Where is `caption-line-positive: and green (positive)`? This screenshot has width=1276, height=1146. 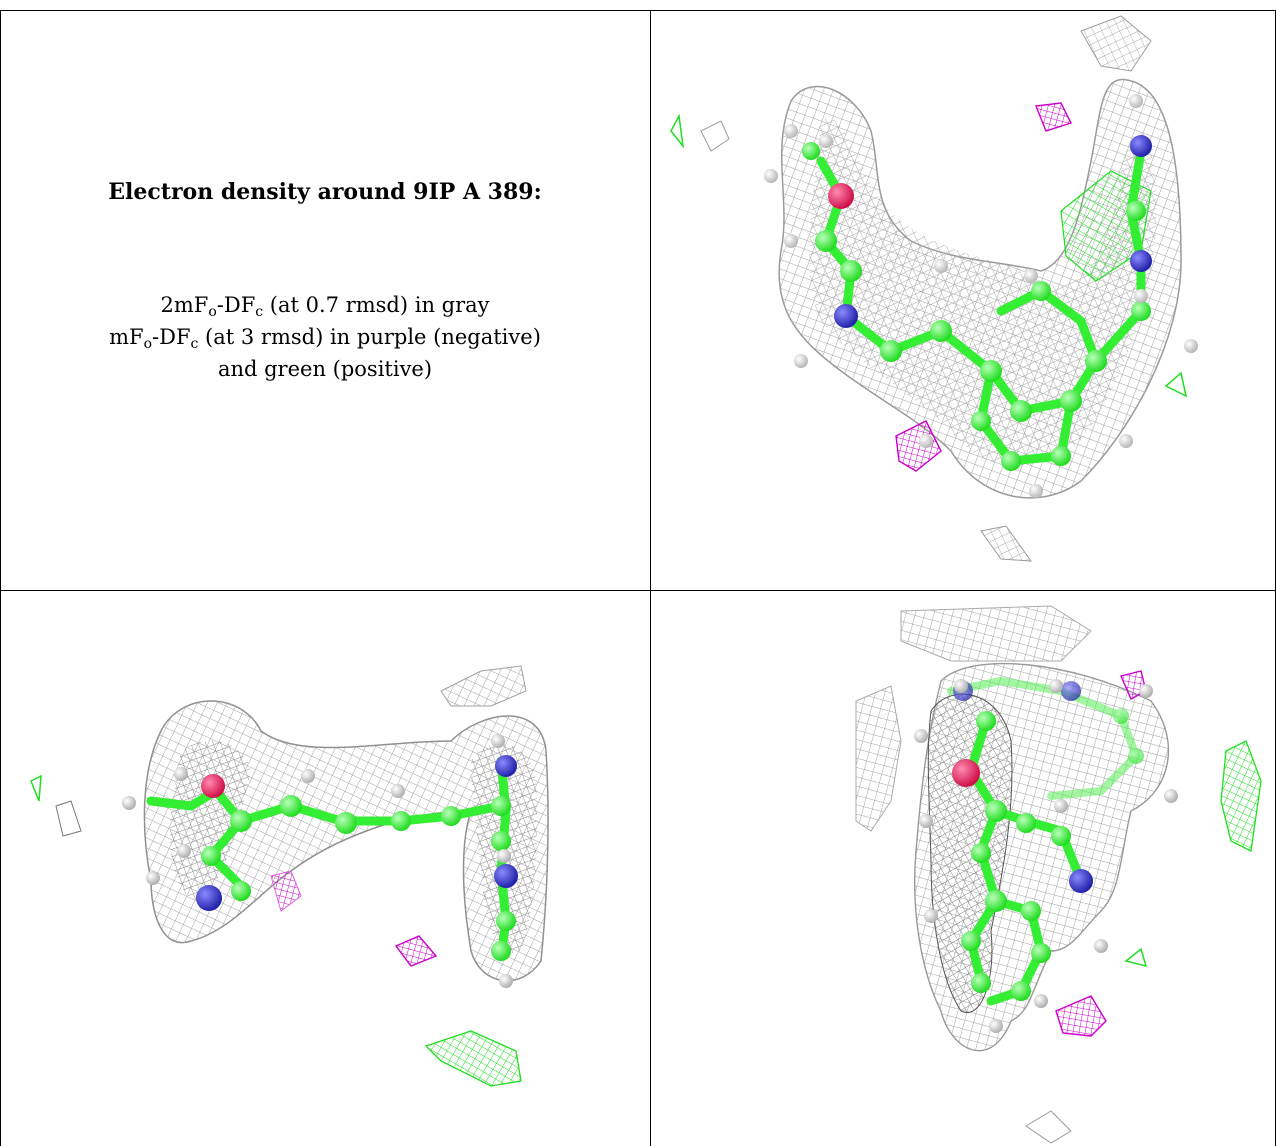 caption-line-positive: and green (positive) is located at coordinates (325, 369).